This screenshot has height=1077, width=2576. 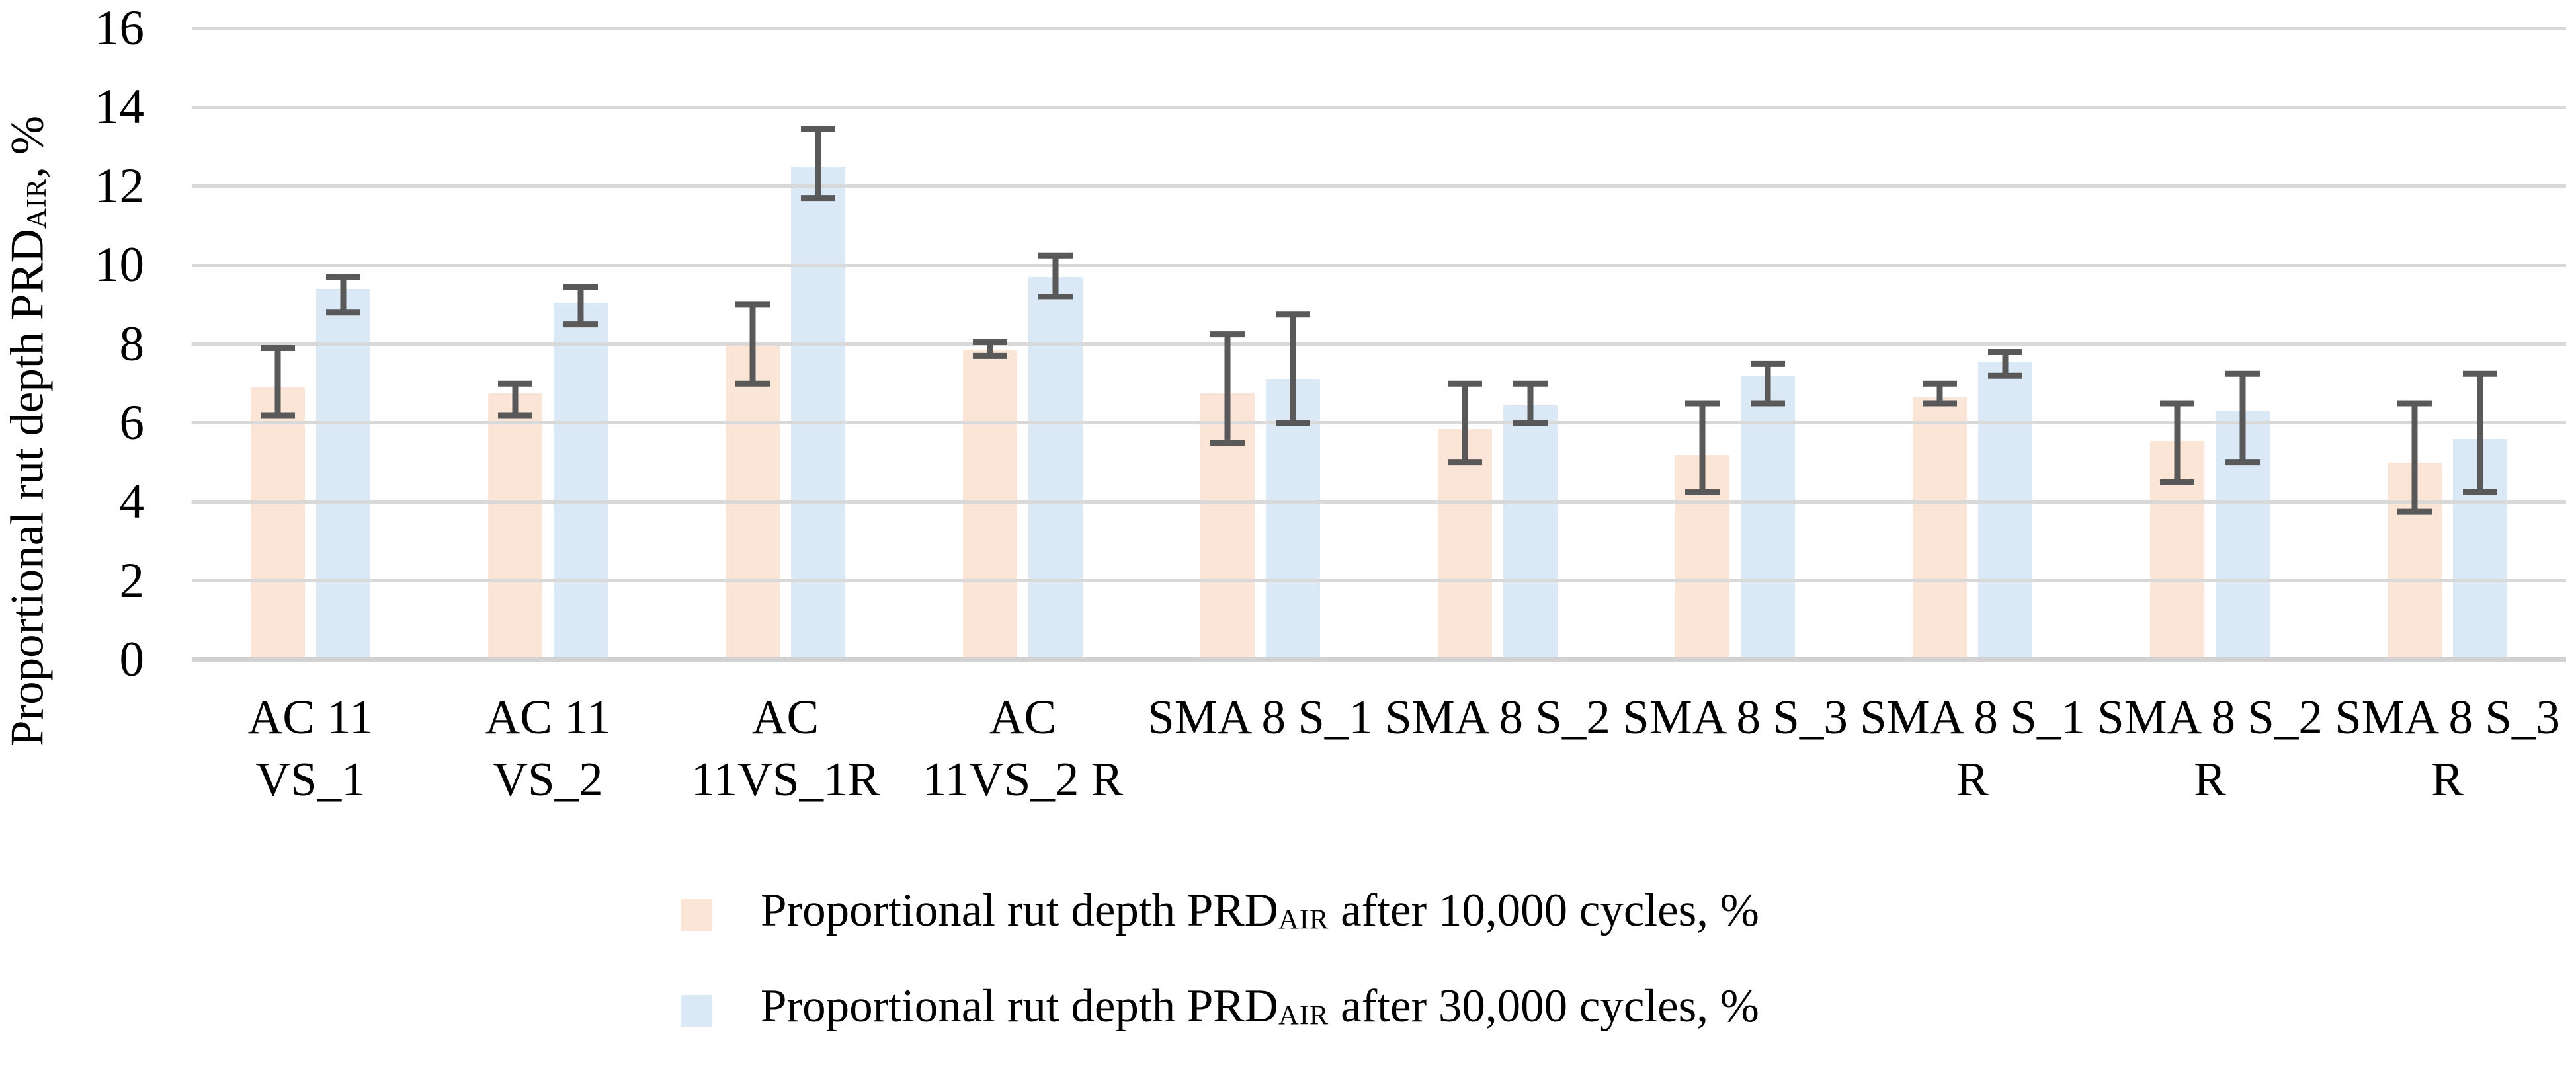 I want to click on x-axis-label-6: SMA 8 S_2, so click(x=1497, y=717).